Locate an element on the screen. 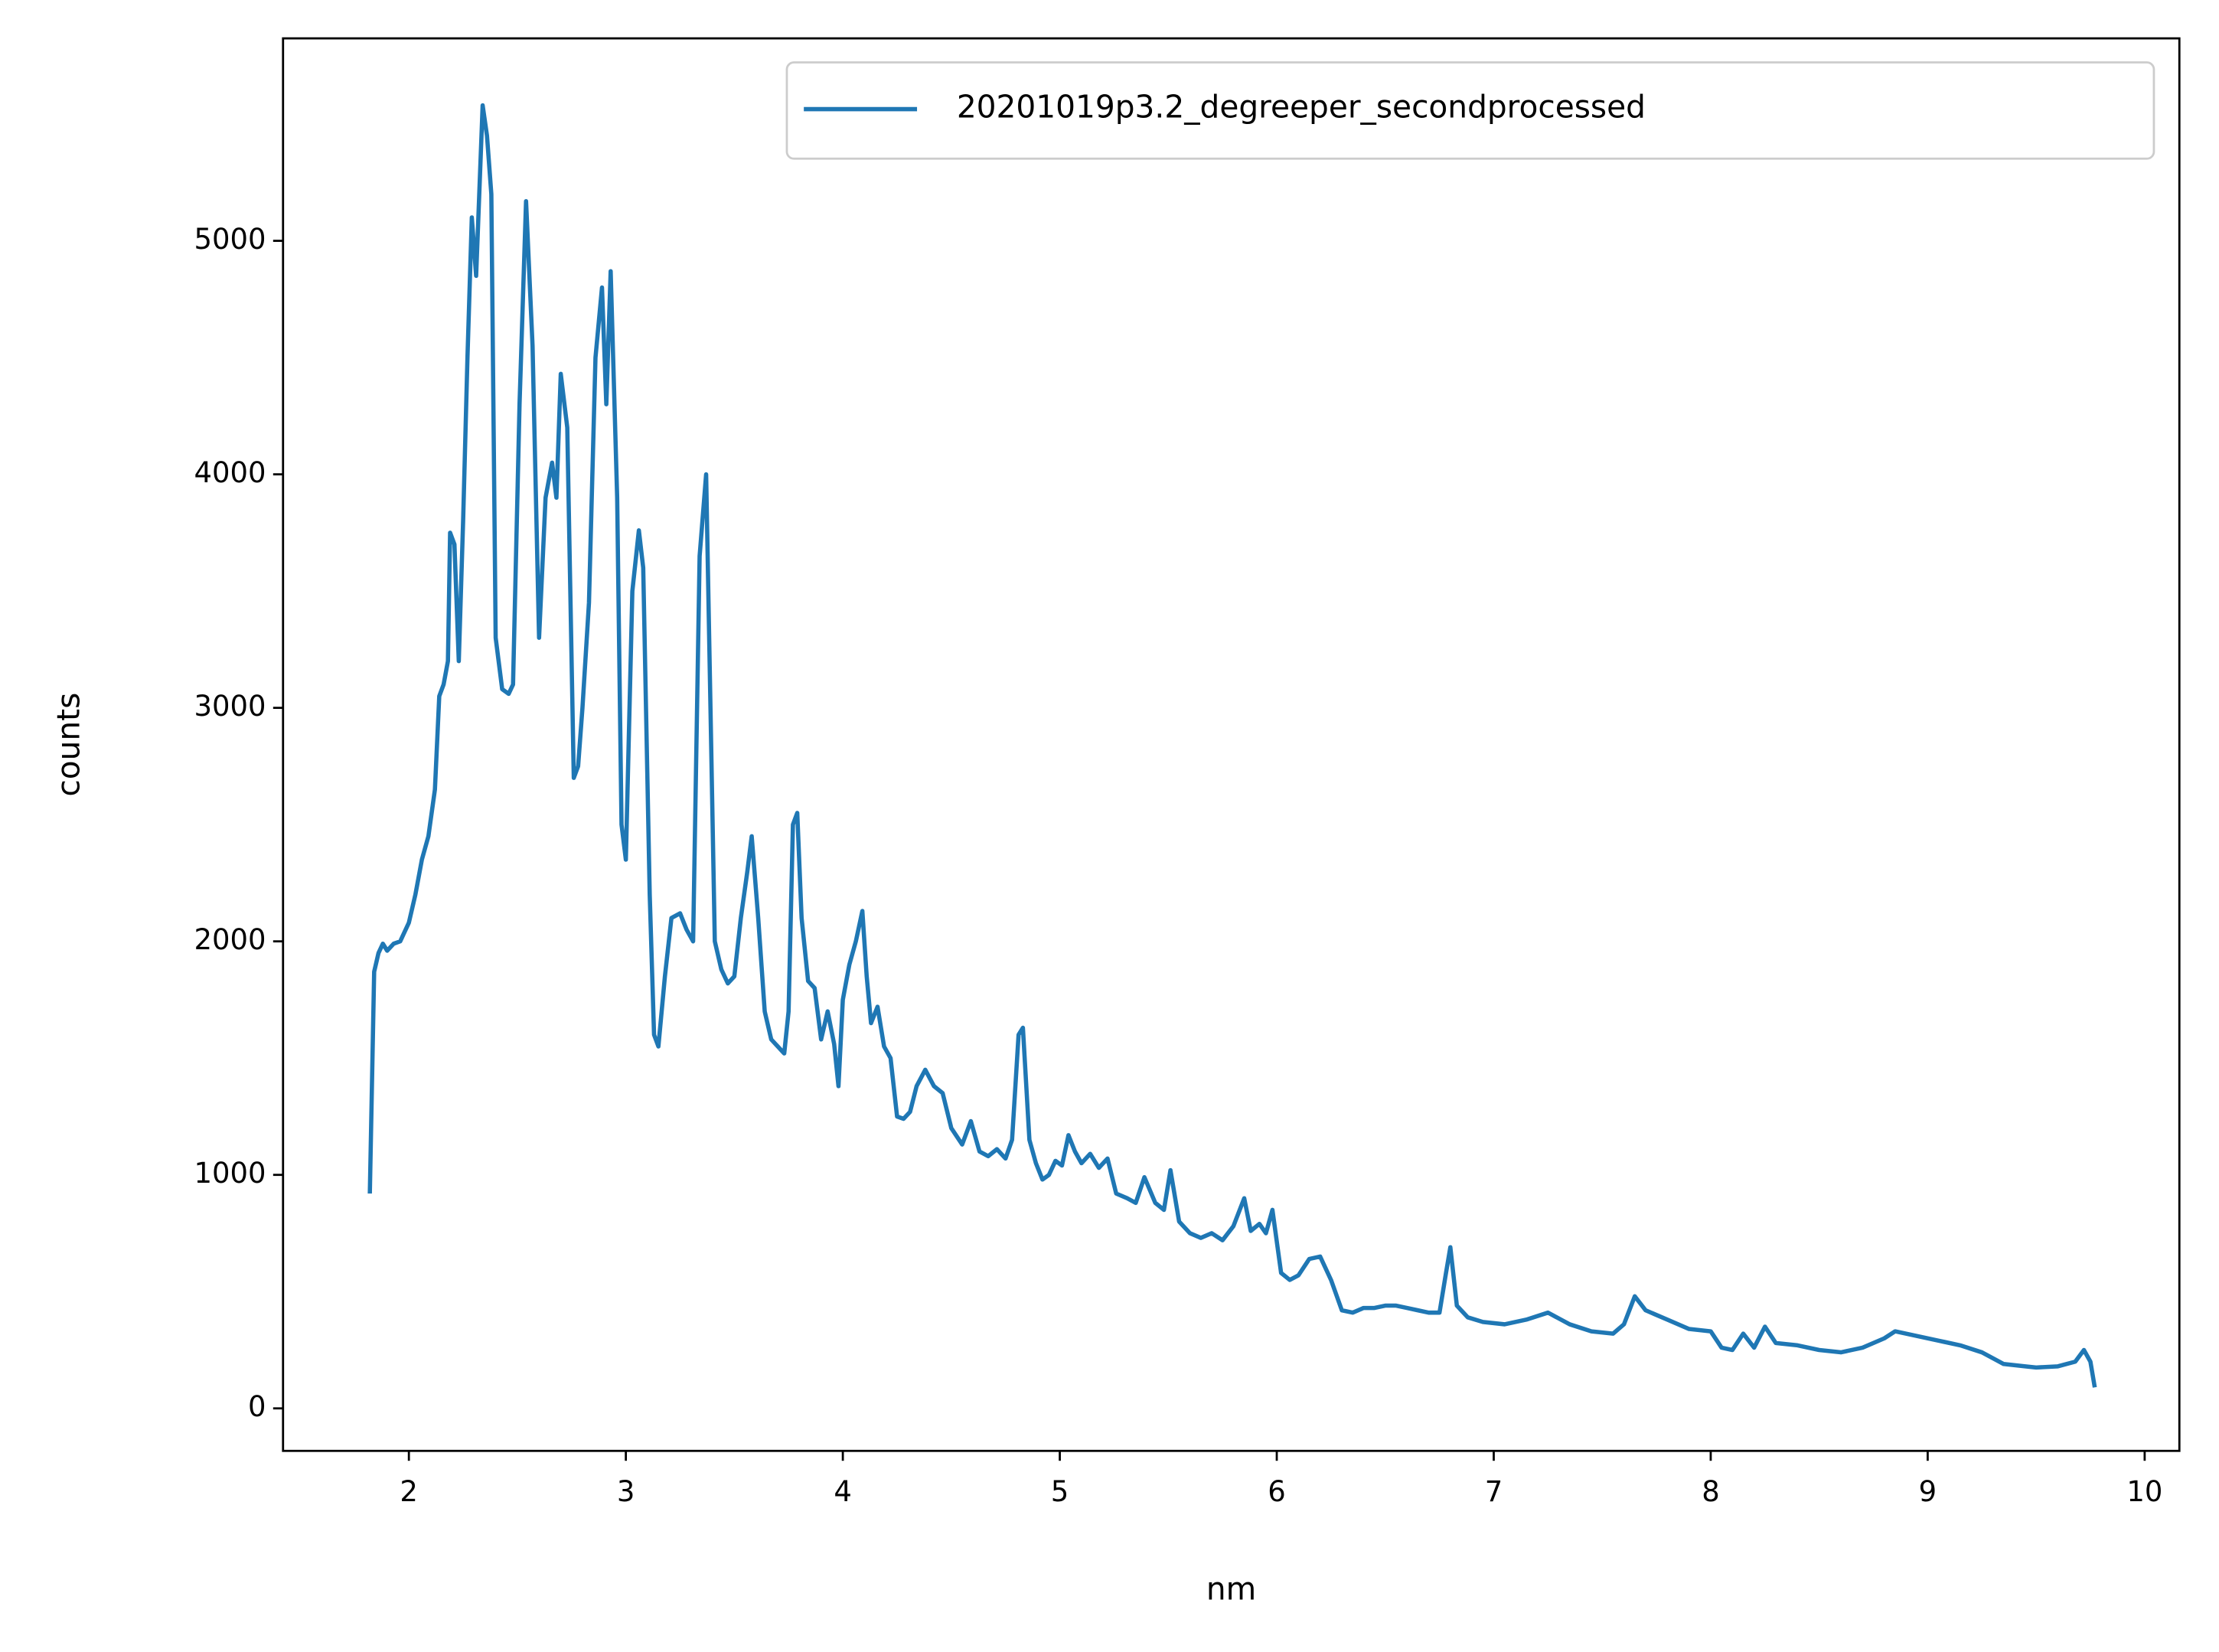 The height and width of the screenshot is (1652, 2219). legend-label: 20201019p3.2_degreeper_secondprocessed is located at coordinates (1301, 107).